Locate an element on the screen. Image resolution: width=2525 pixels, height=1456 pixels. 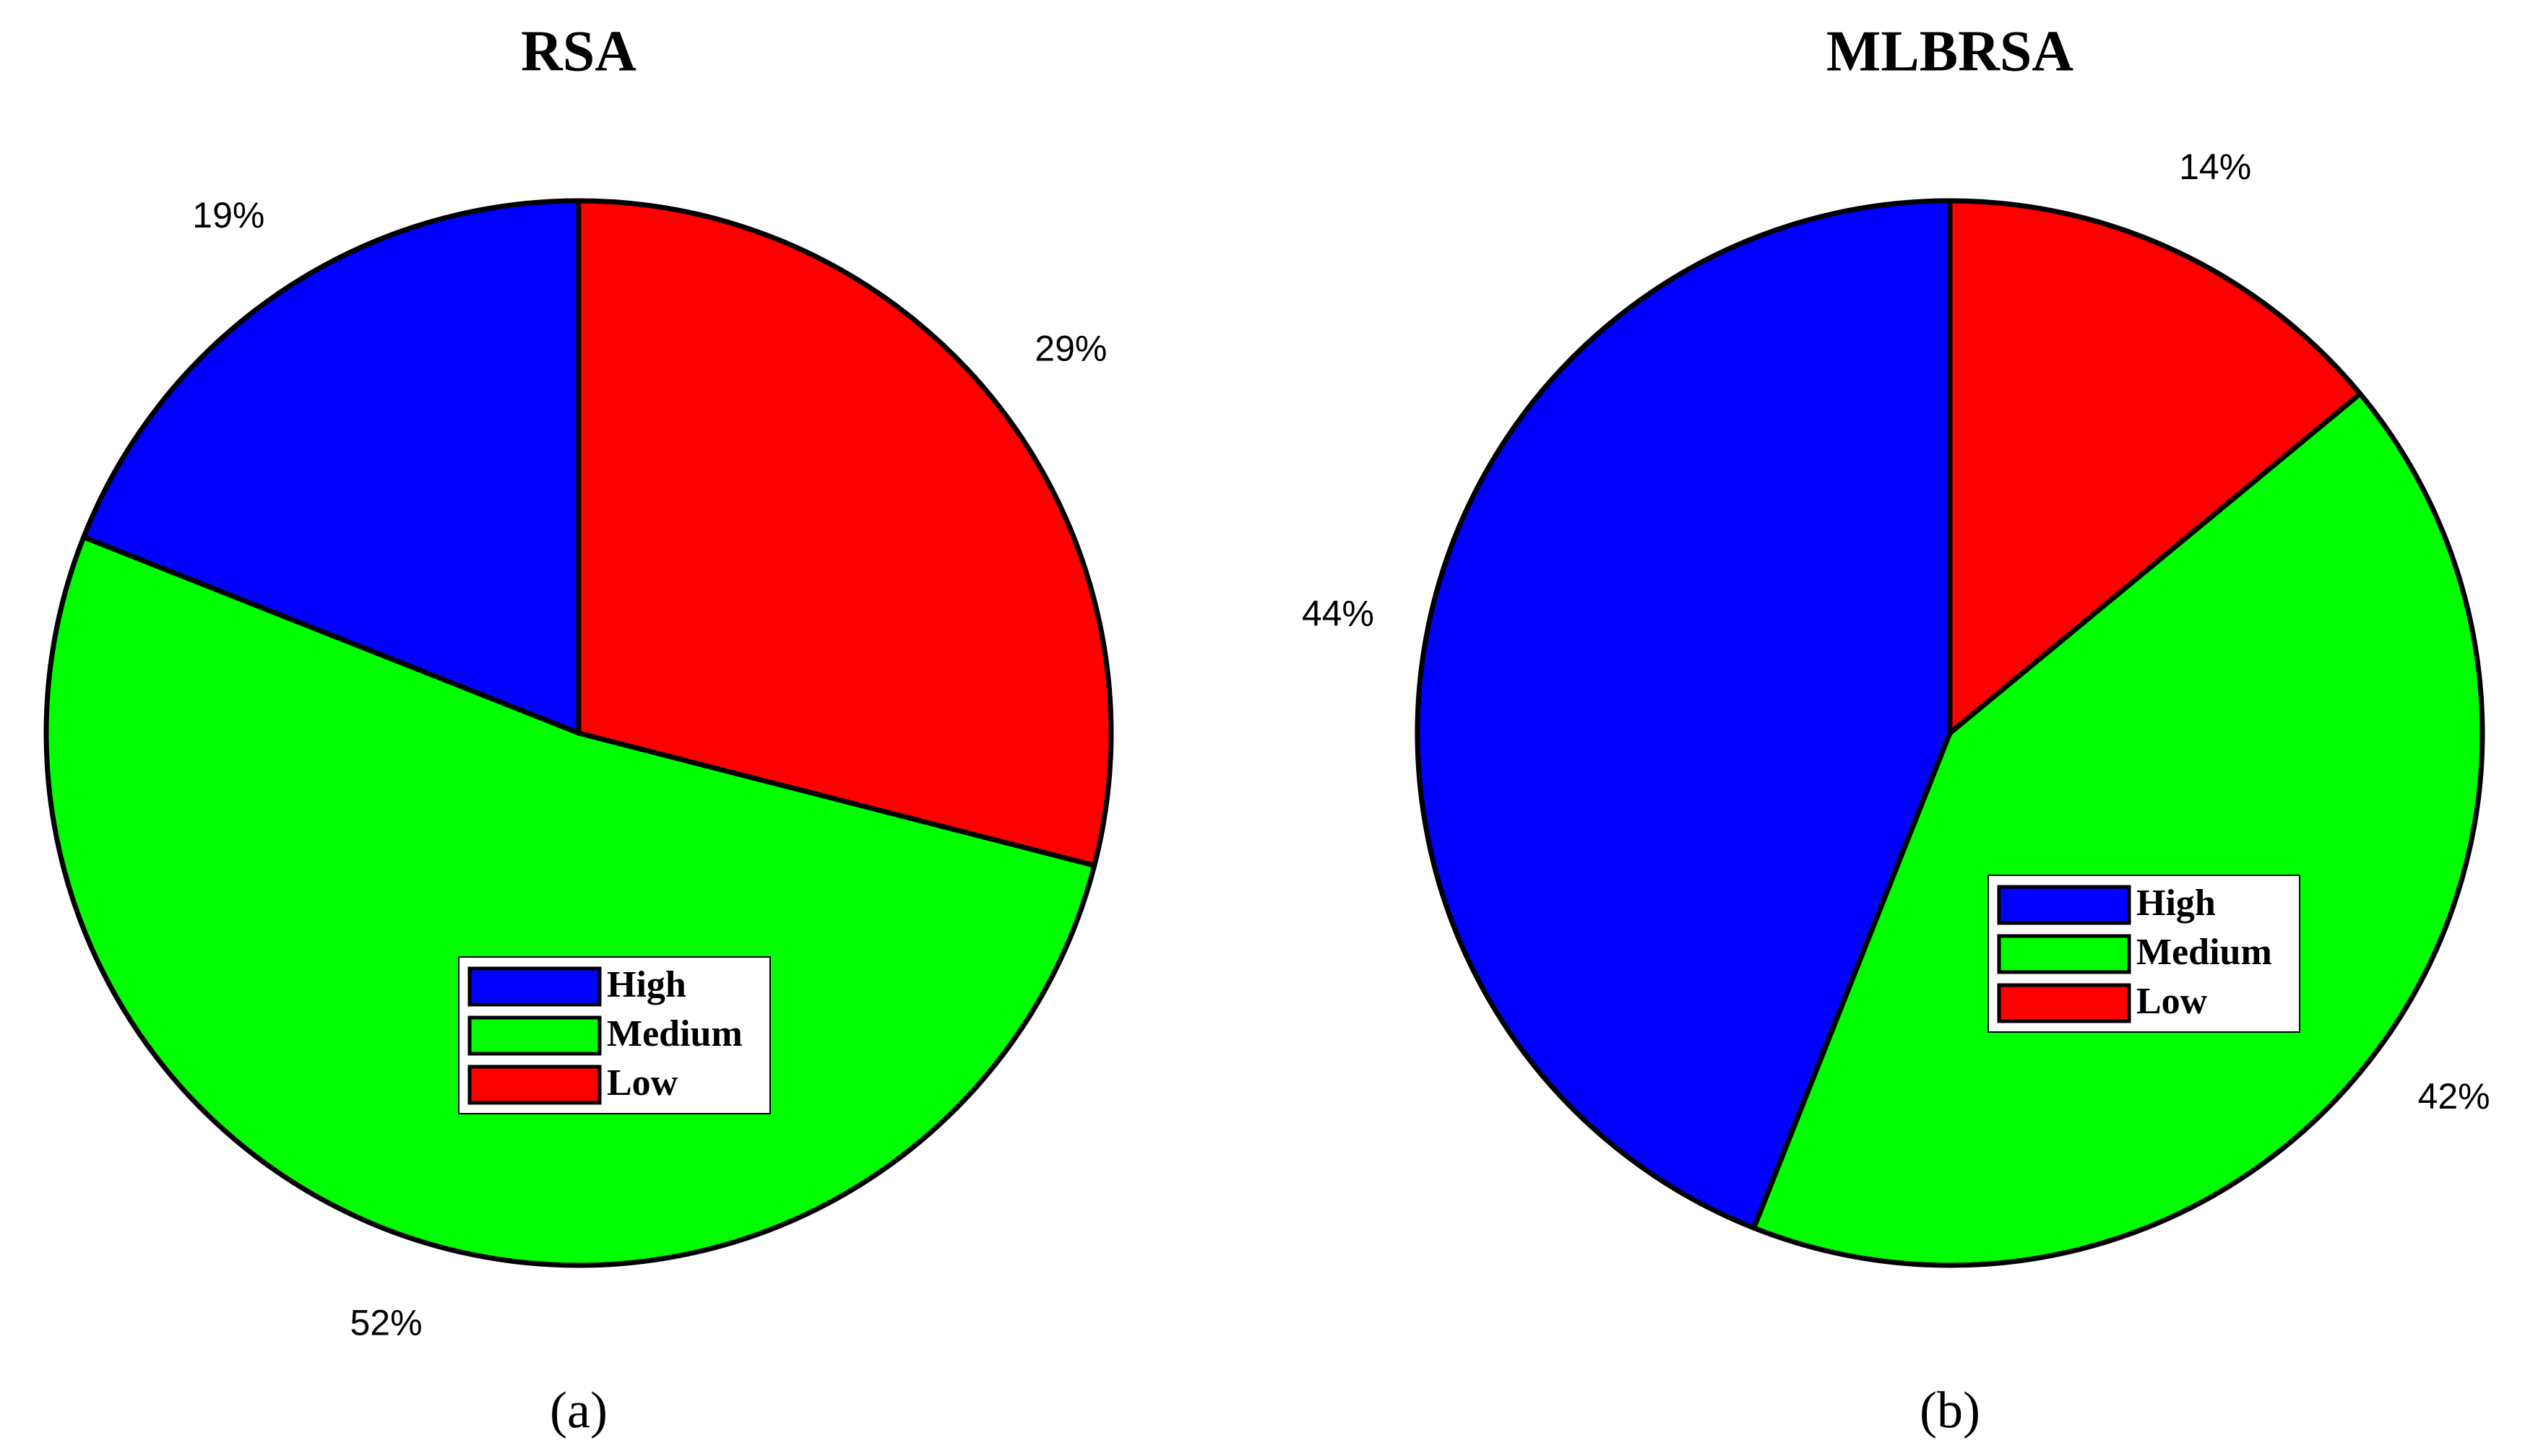
data-label: 19% is located at coordinates (228, 215).